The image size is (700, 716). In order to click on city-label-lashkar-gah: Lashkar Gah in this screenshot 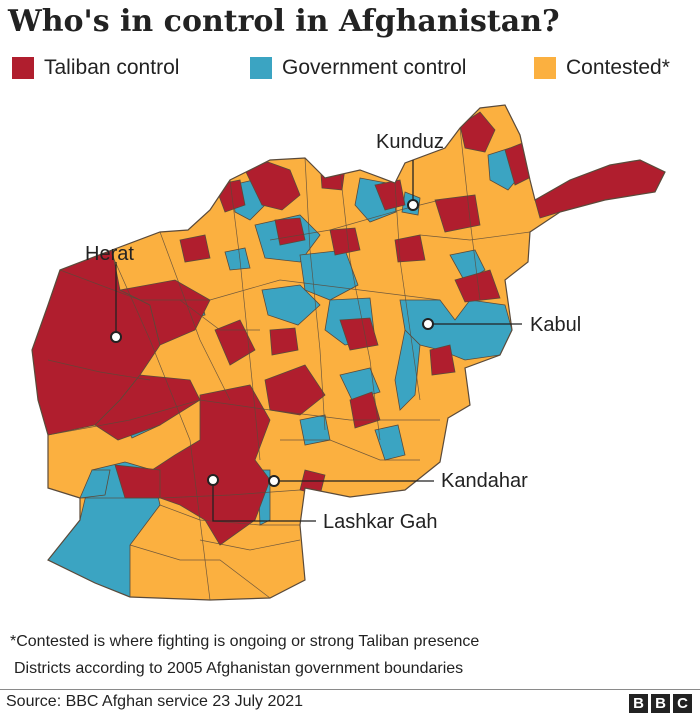, I will do `click(380, 522)`.